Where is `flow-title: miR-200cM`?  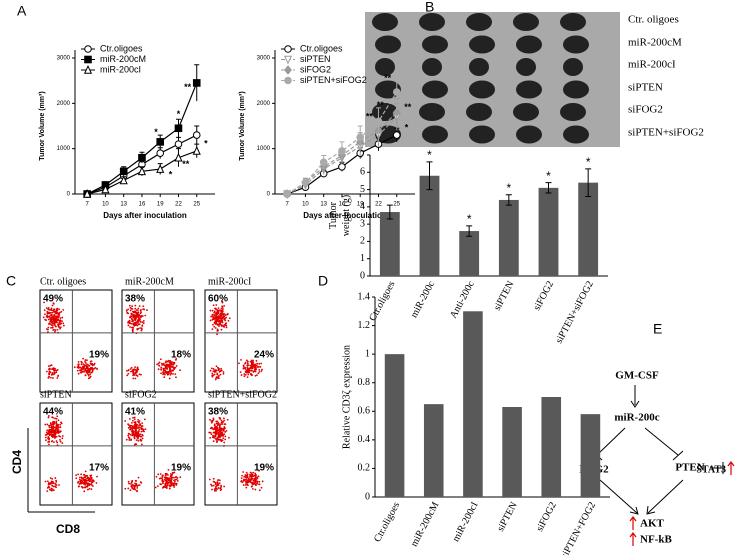
flow-title: miR-200cM is located at coordinates (149, 281).